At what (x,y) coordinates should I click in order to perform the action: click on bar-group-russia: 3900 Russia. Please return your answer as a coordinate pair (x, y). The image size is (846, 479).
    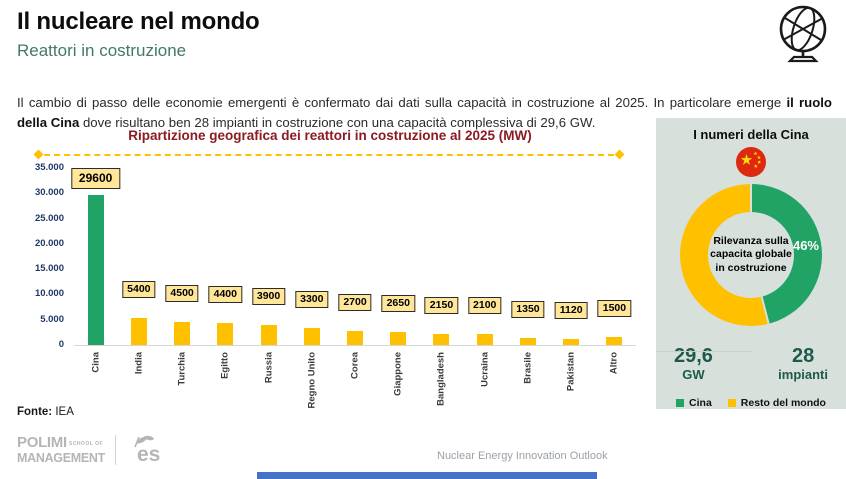
    Looking at the image, I should click on (268, 275).